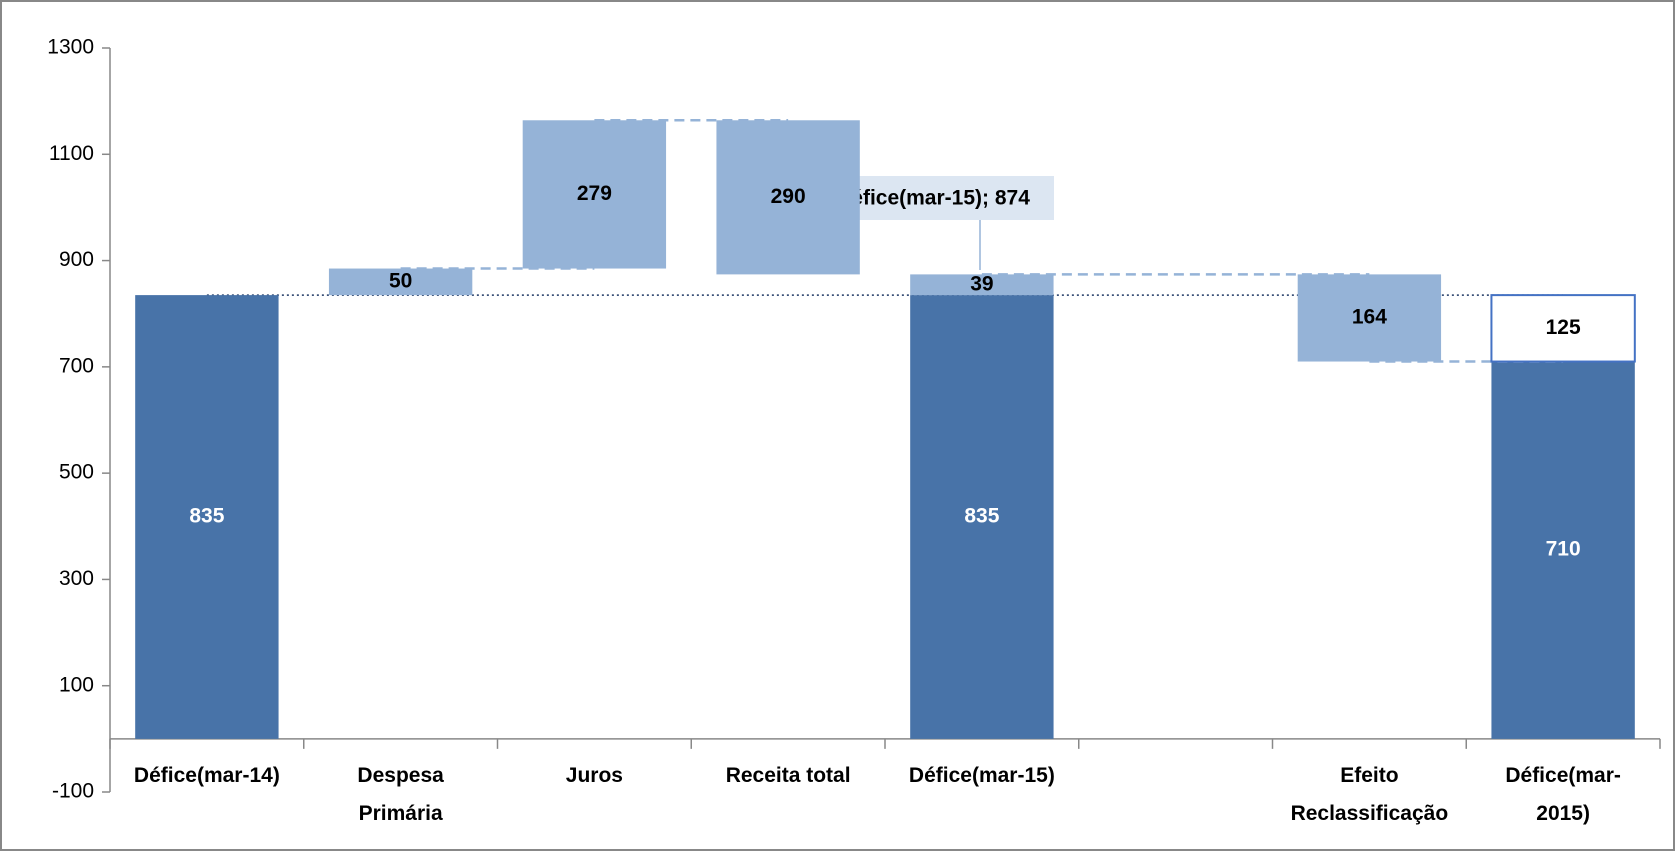 This screenshot has width=1675, height=851. What do you see at coordinates (76, 259) in the screenshot?
I see `y-tick-label: 900` at bounding box center [76, 259].